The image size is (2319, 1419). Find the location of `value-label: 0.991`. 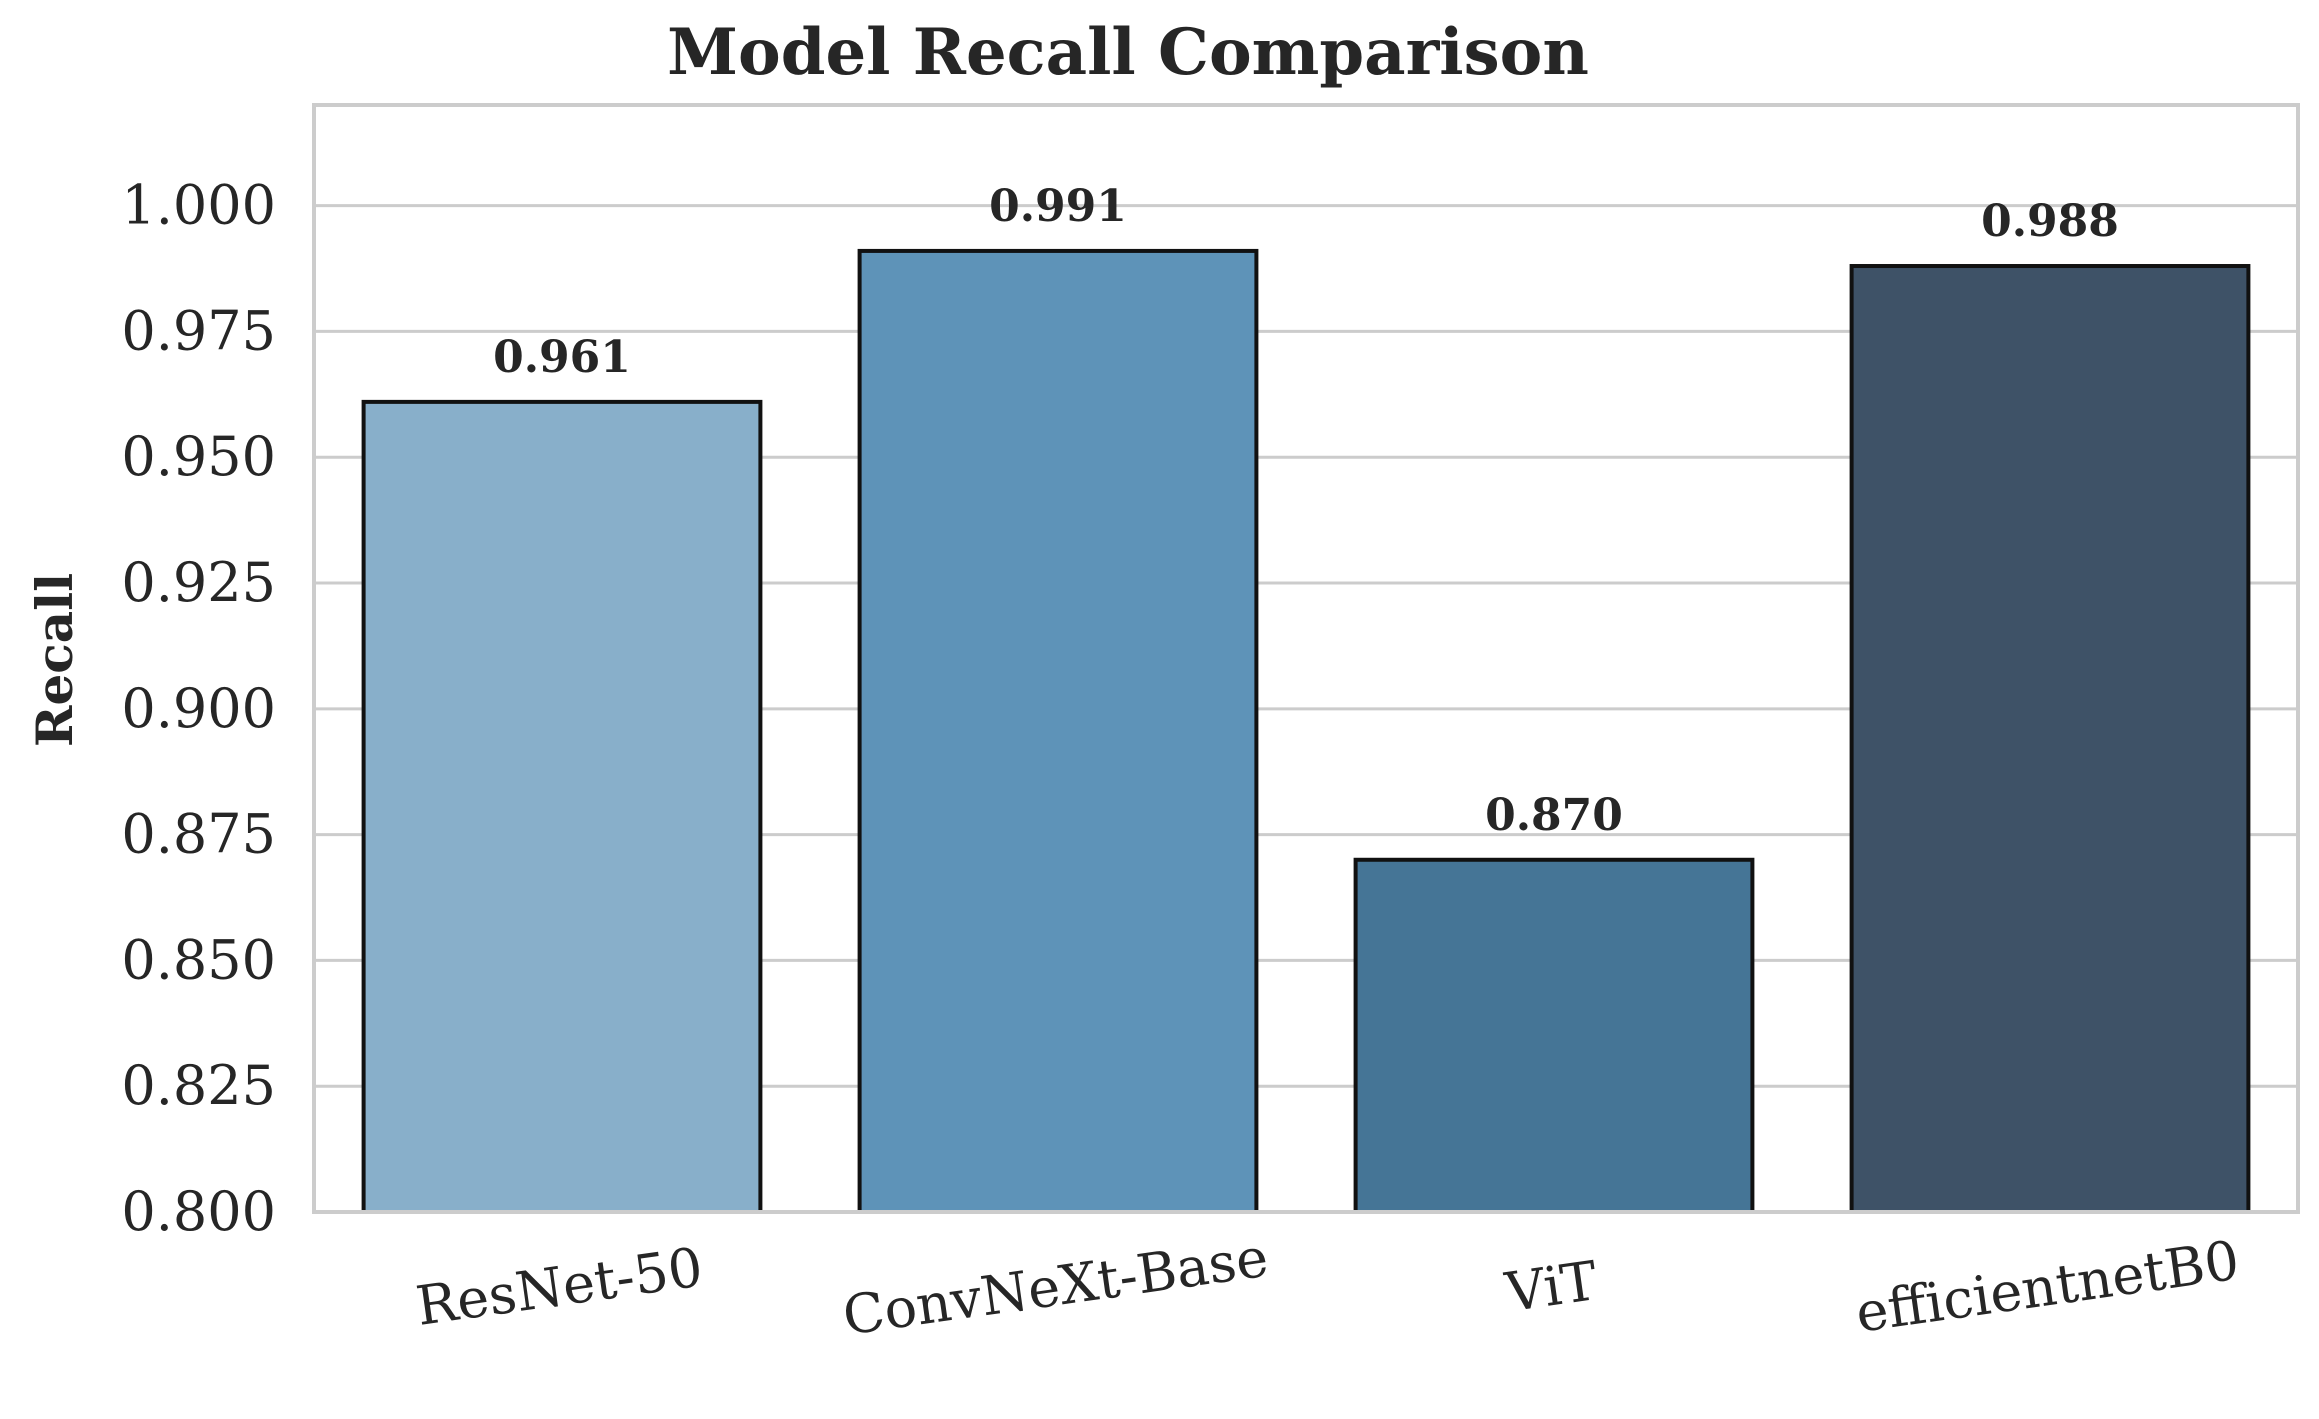

value-label: 0.991 is located at coordinates (1058, 206).